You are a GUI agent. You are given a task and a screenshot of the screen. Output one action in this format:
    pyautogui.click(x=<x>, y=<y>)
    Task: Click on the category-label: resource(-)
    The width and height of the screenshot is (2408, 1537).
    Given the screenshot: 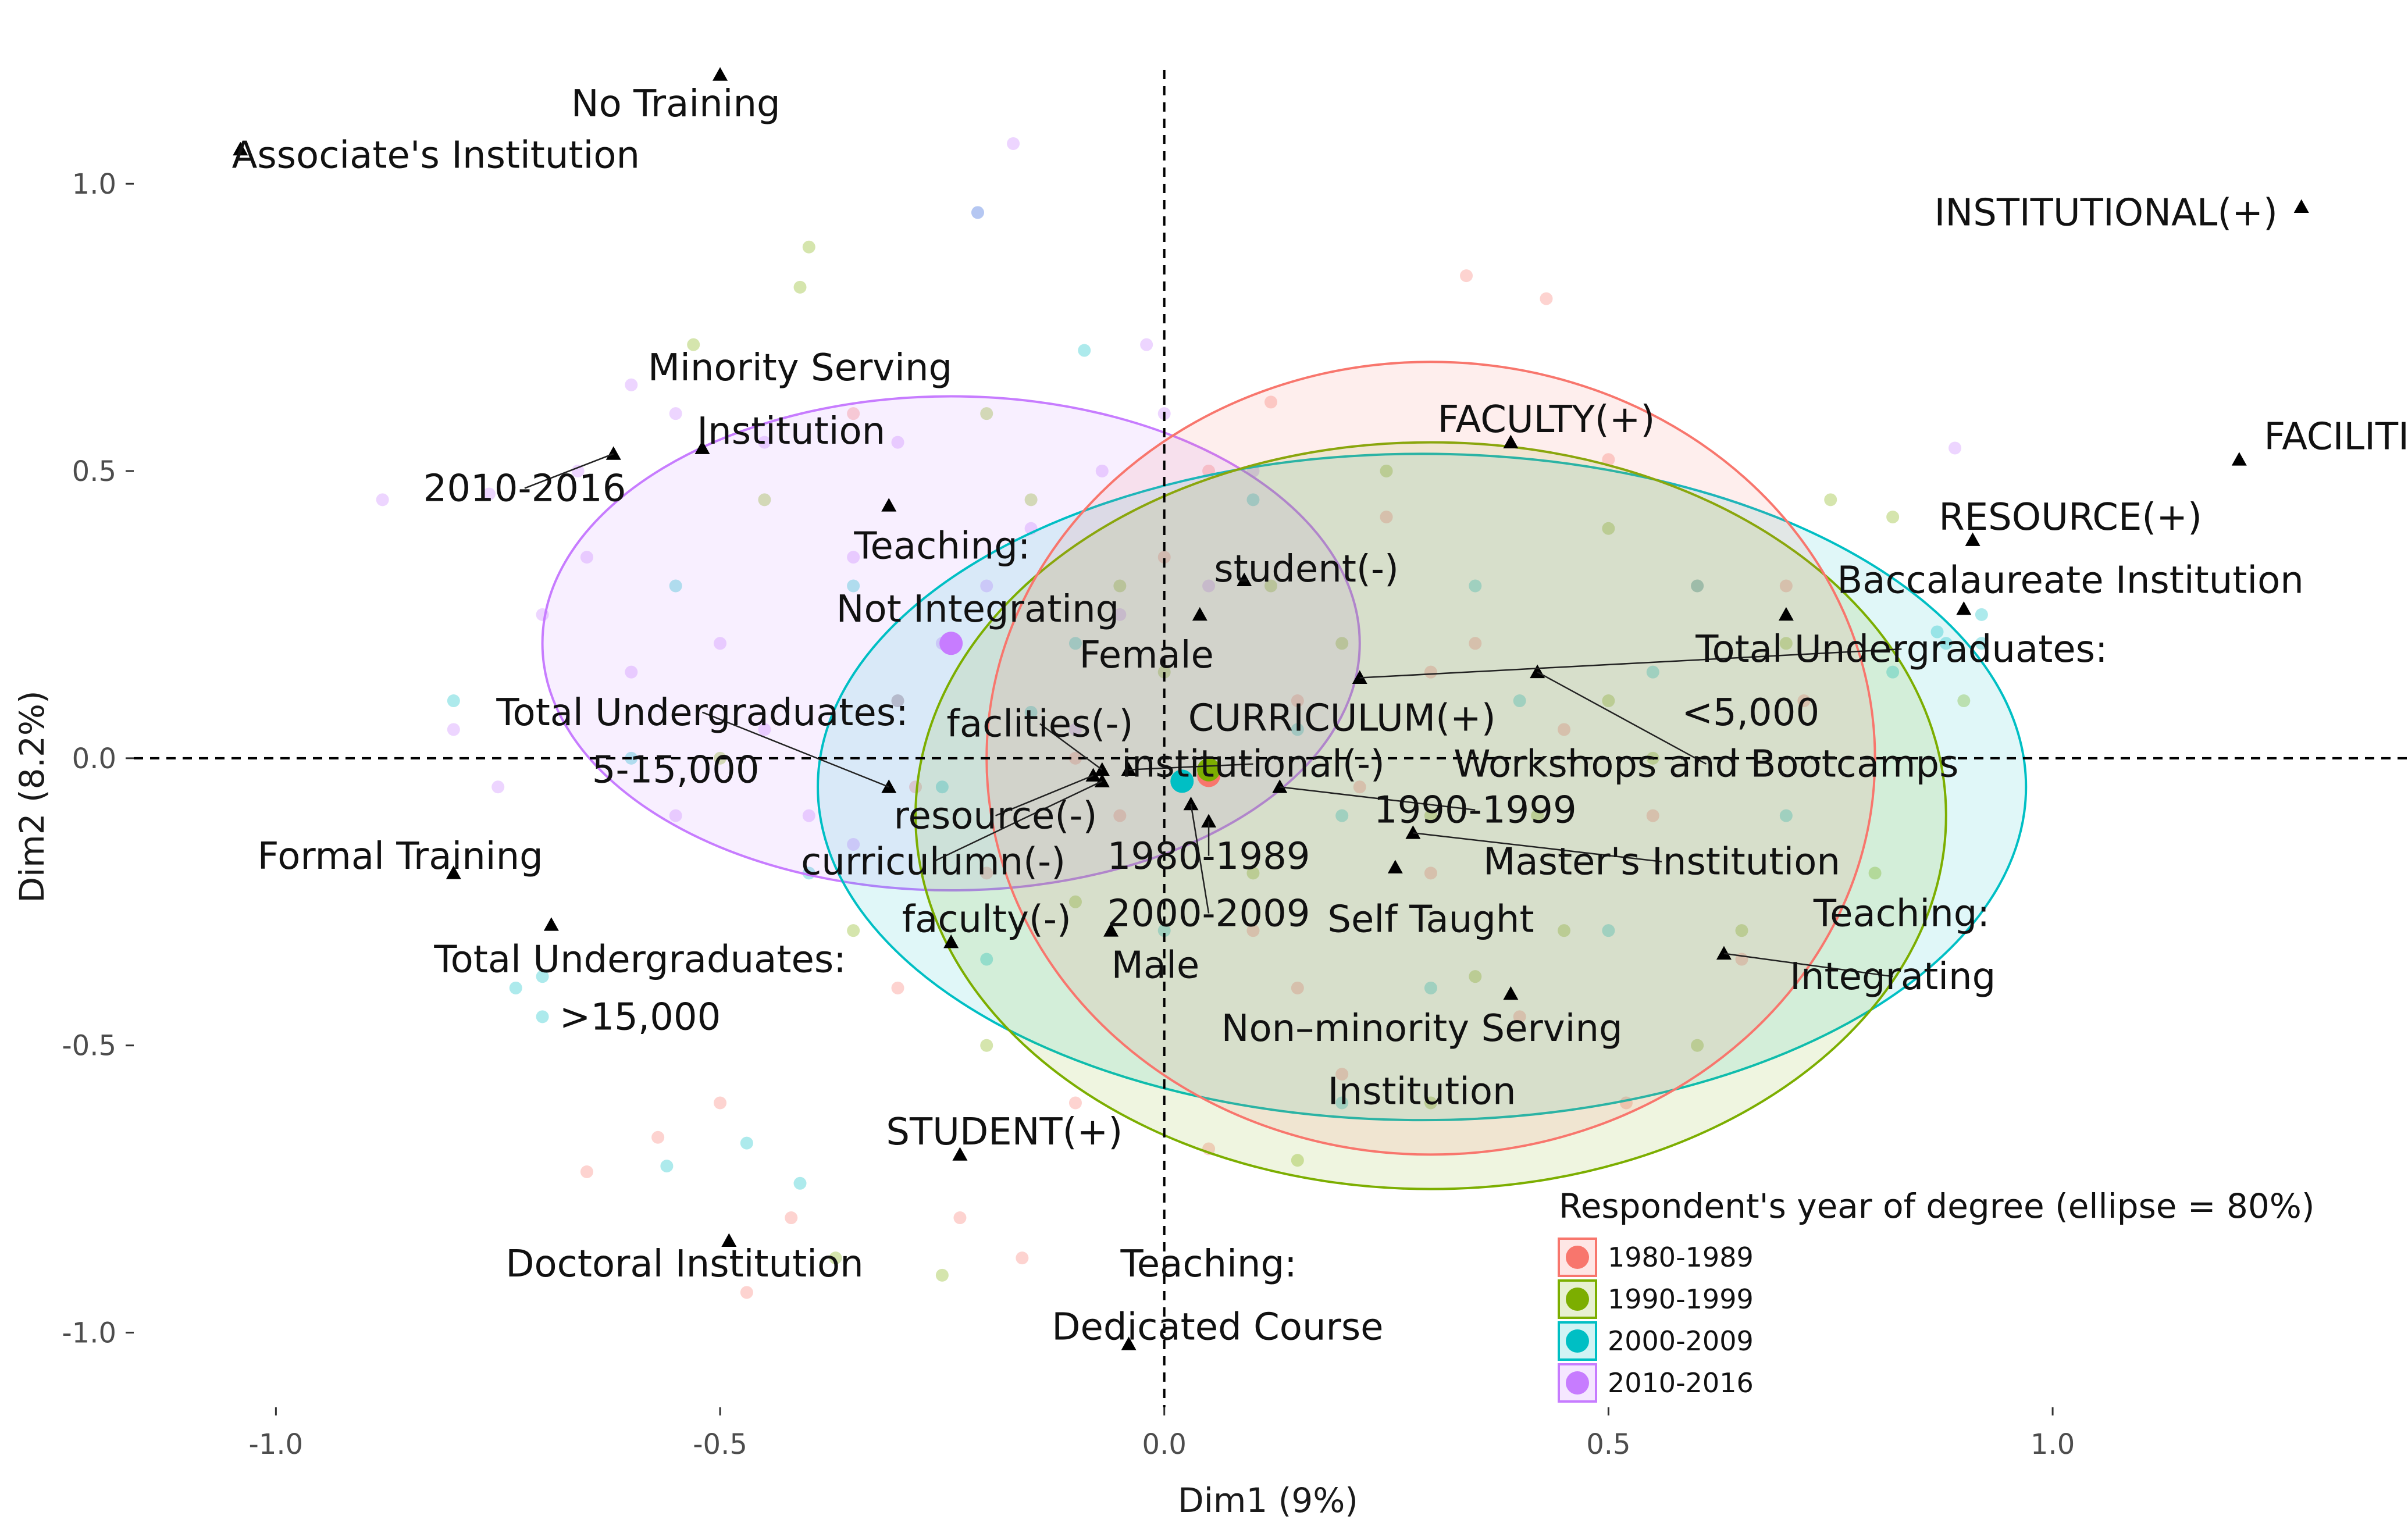 What is the action you would take?
    pyautogui.click(x=996, y=816)
    